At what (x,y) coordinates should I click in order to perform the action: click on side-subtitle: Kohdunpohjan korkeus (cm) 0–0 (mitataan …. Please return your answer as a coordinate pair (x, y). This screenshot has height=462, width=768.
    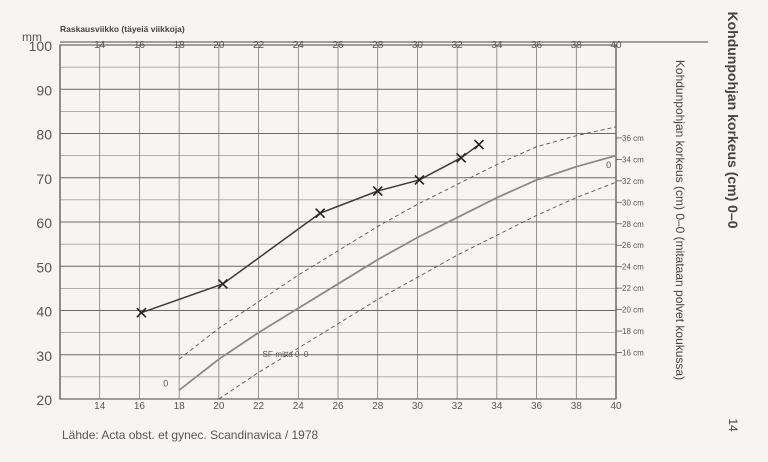
    Looking at the image, I should click on (680, 220).